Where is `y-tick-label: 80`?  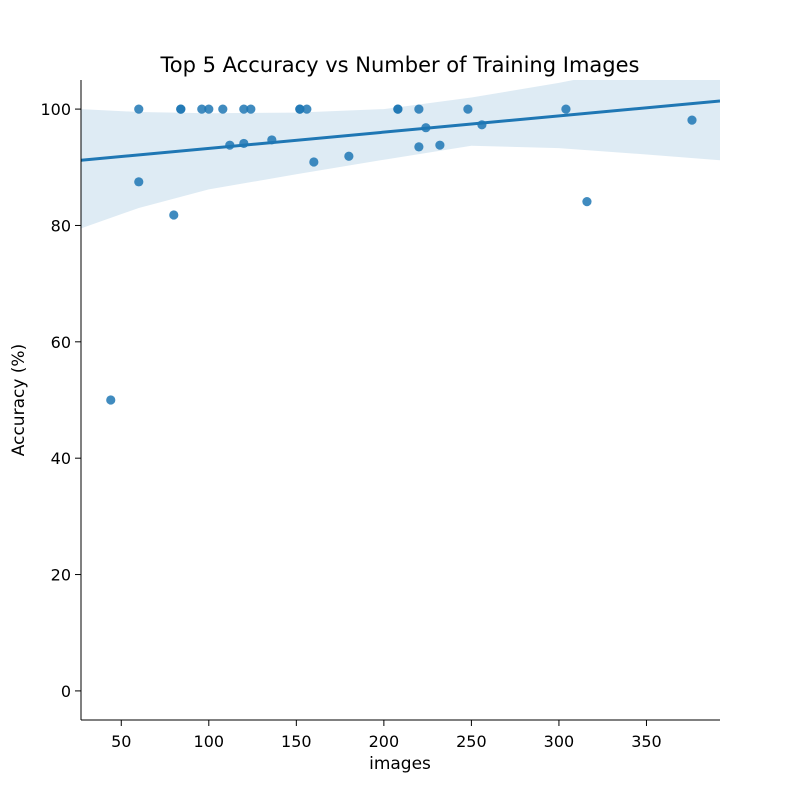
y-tick-label: 80 is located at coordinates (61, 225).